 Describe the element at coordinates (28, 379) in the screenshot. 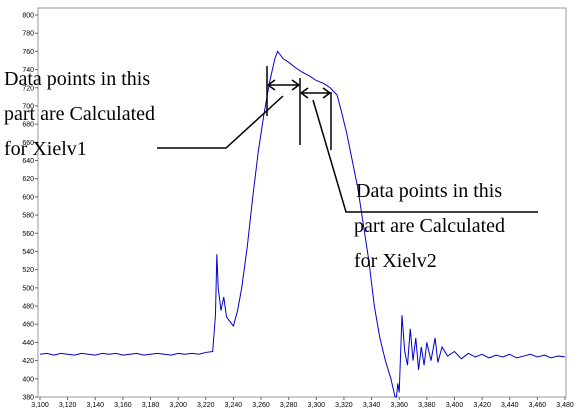

I see `y-tick-label: 400` at that location.